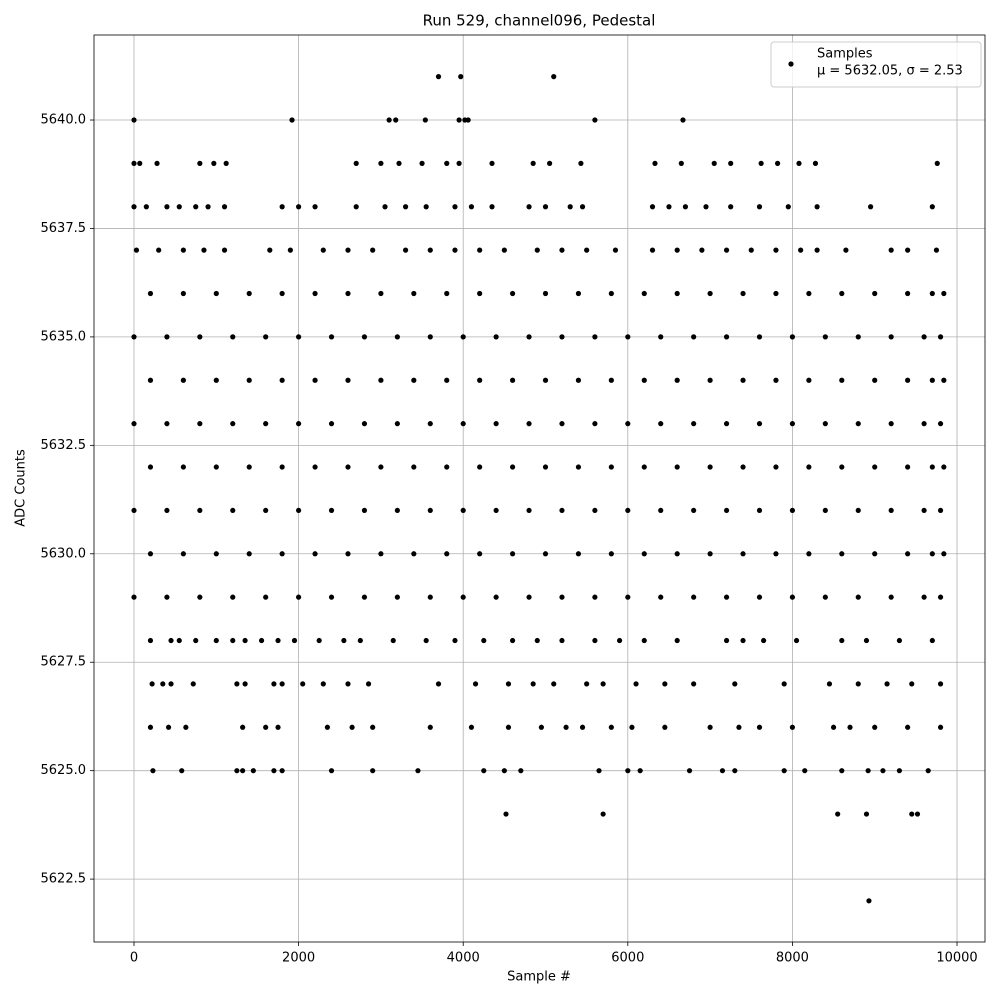 This screenshot has width=1000, height=1000. What do you see at coordinates (64, 553) in the screenshot?
I see `y-tick-label: 5630.0` at bounding box center [64, 553].